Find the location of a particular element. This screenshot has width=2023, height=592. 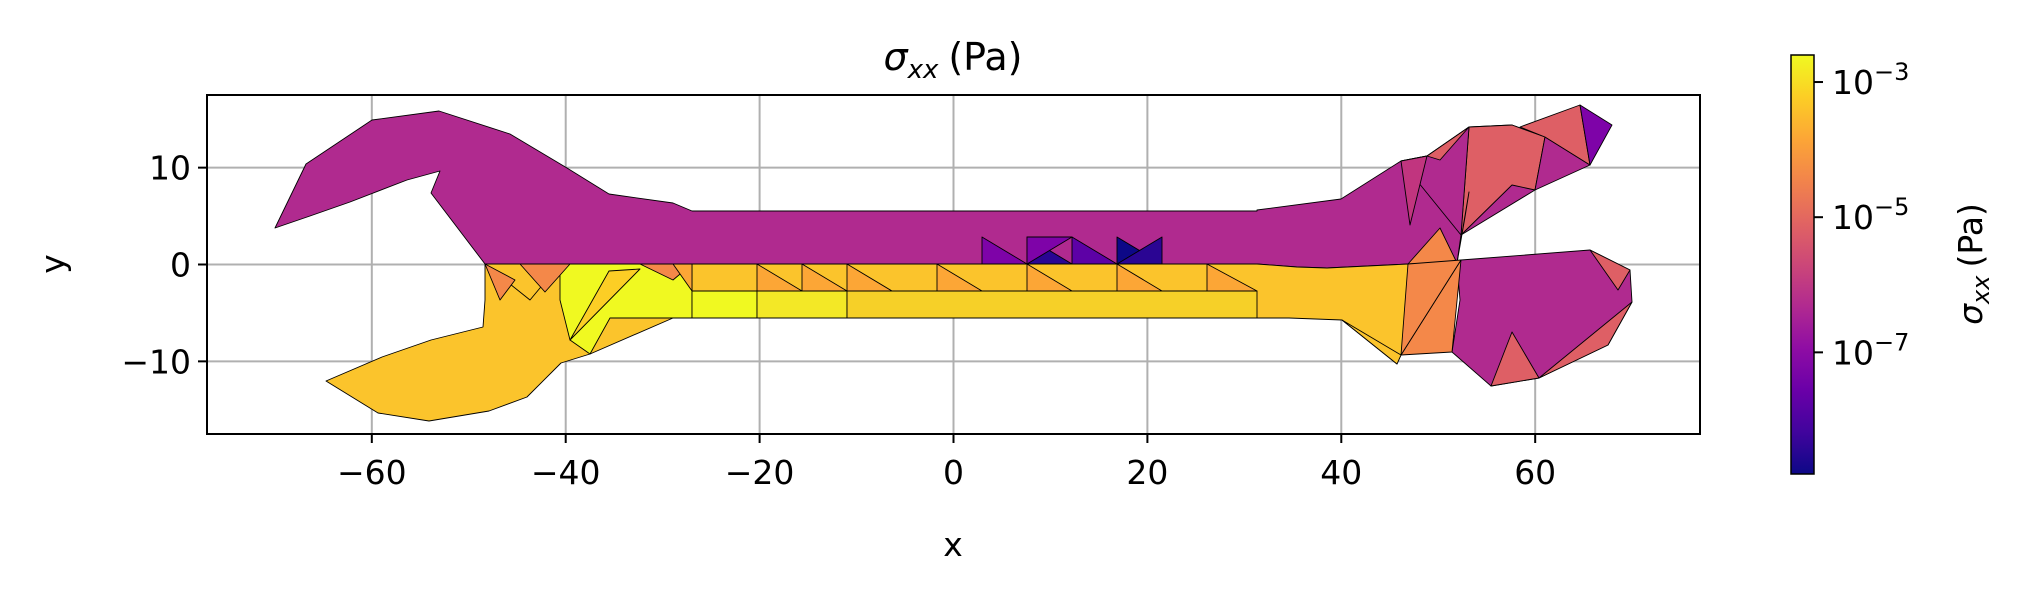

x-axis-ticks: −60 −40 −20 0 20 40 60 is located at coordinates (946, 463).